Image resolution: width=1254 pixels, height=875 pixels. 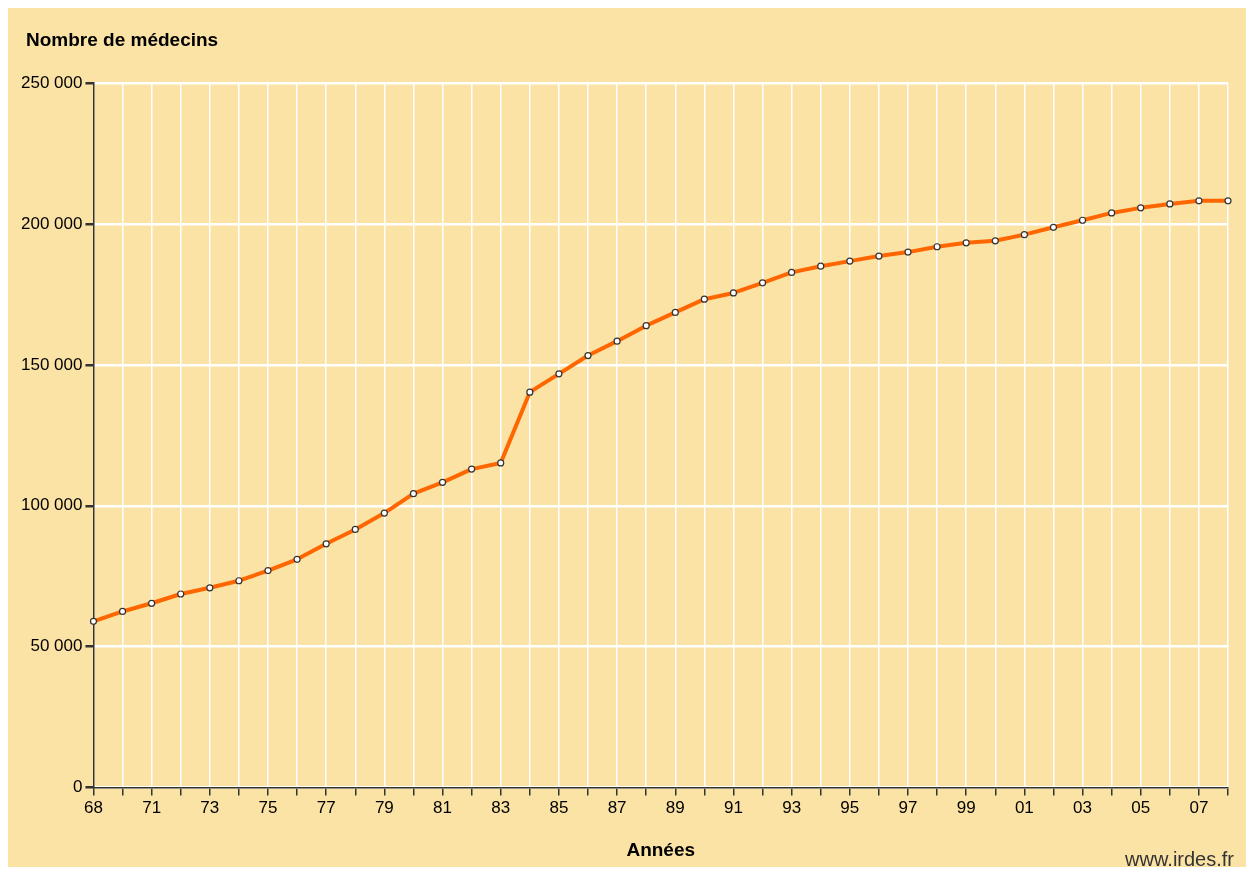 What do you see at coordinates (661, 850) in the screenshot?
I see `x-axis-title: Années` at bounding box center [661, 850].